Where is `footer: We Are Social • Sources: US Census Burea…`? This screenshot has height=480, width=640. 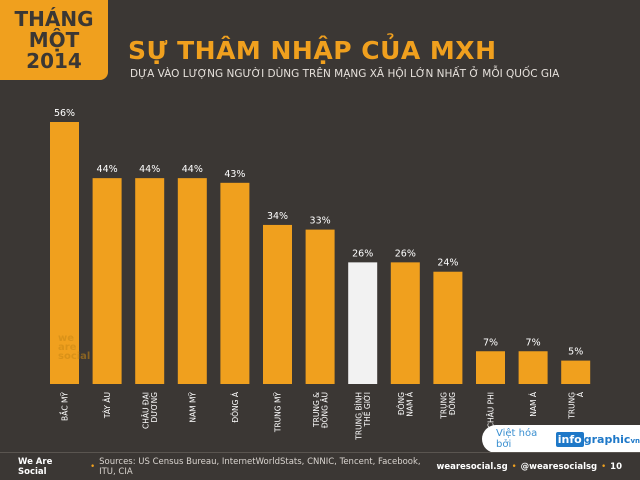 footer: We Are Social • Sources: US Census Burea… is located at coordinates (320, 466).